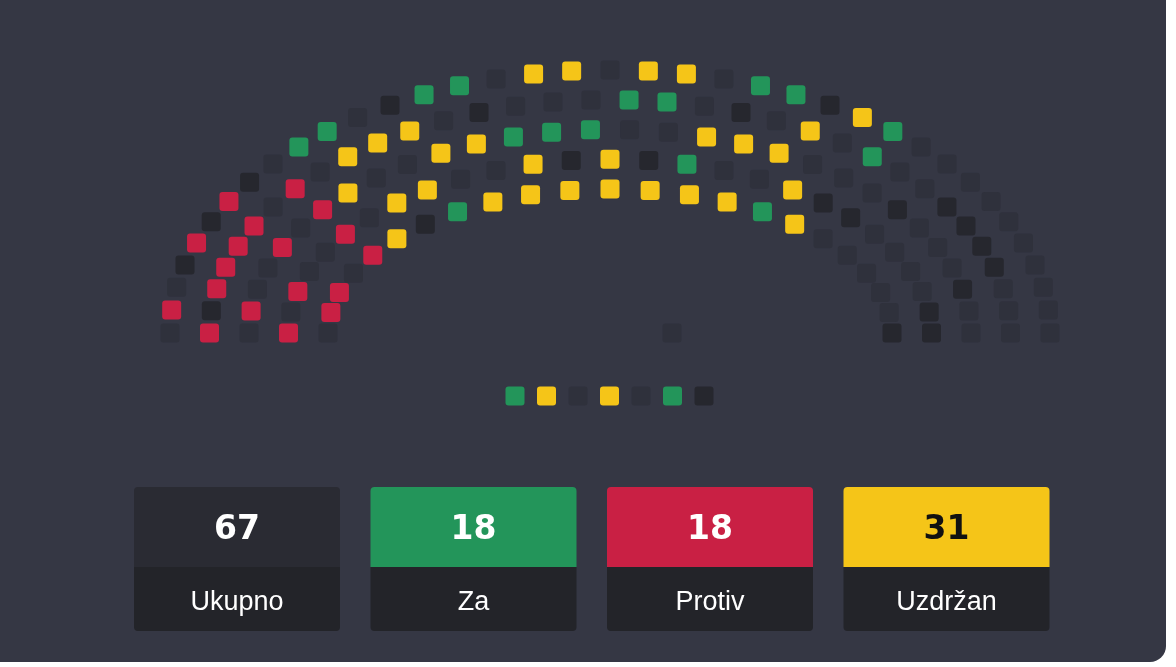  Describe the element at coordinates (237, 601) in the screenshot. I see `category-label: Ukupno` at that location.